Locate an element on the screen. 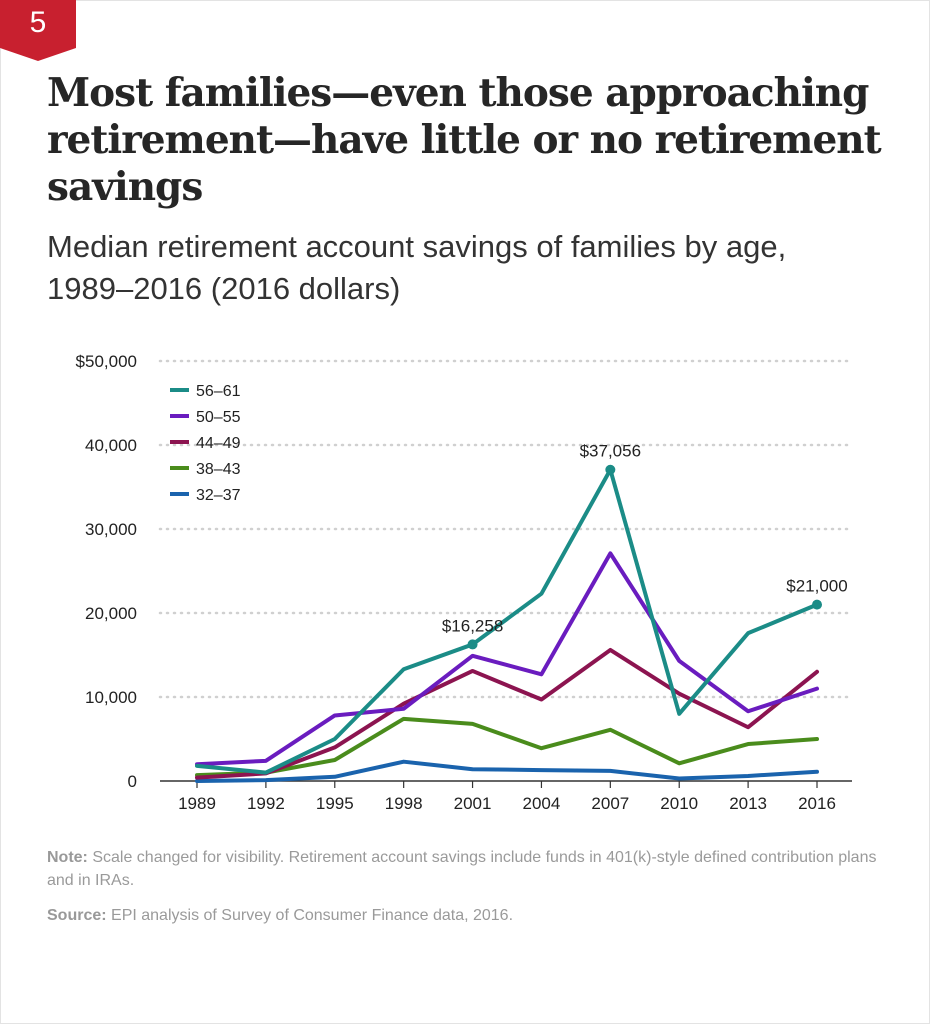 Image resolution: width=930 pixels, height=1024 pixels. x-tick-label: 1995 is located at coordinates (335, 803).